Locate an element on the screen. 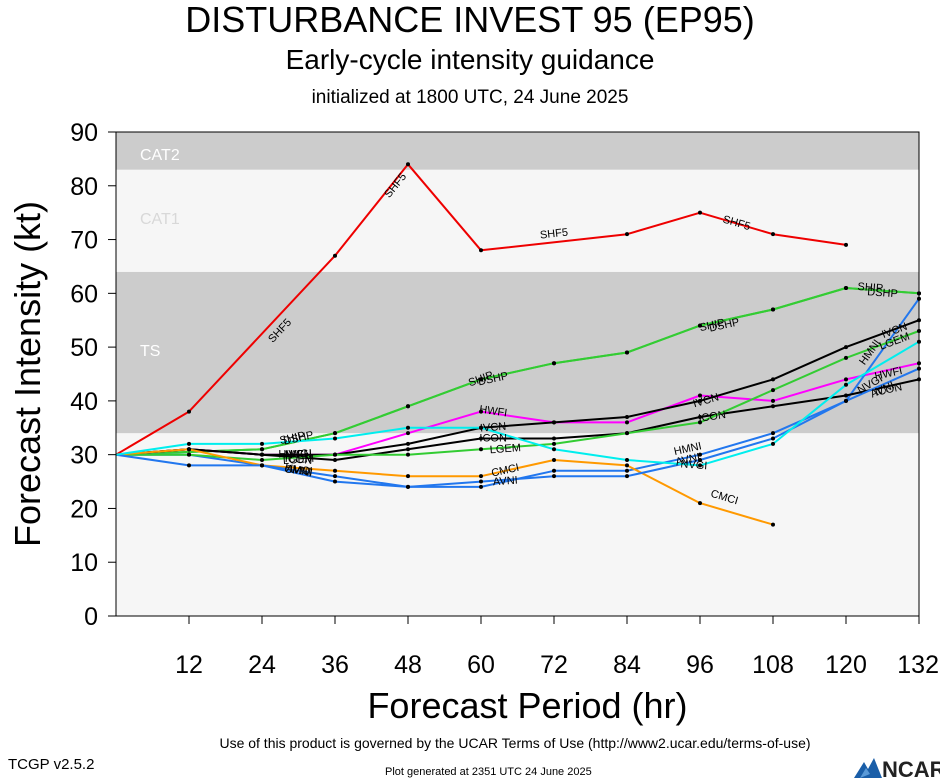 The width and height of the screenshot is (940, 780). y-tick-label: 90 is located at coordinates (84, 133).